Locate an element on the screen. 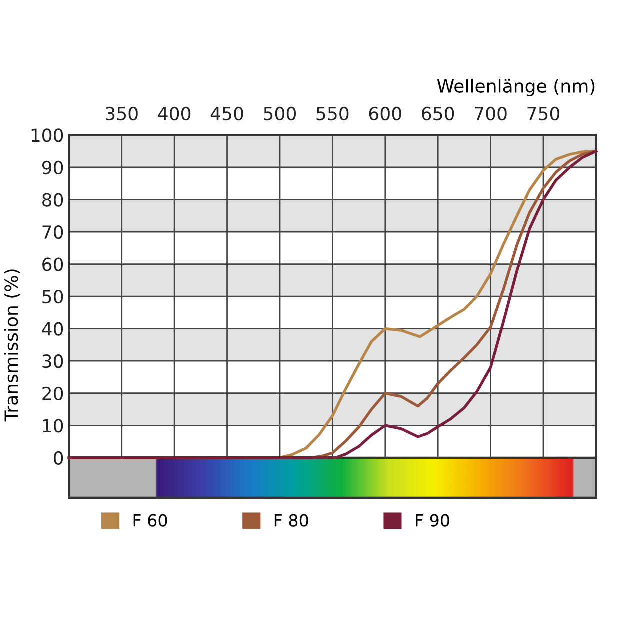 The image size is (623, 623). x-tick-label: 700 is located at coordinates (491, 113).